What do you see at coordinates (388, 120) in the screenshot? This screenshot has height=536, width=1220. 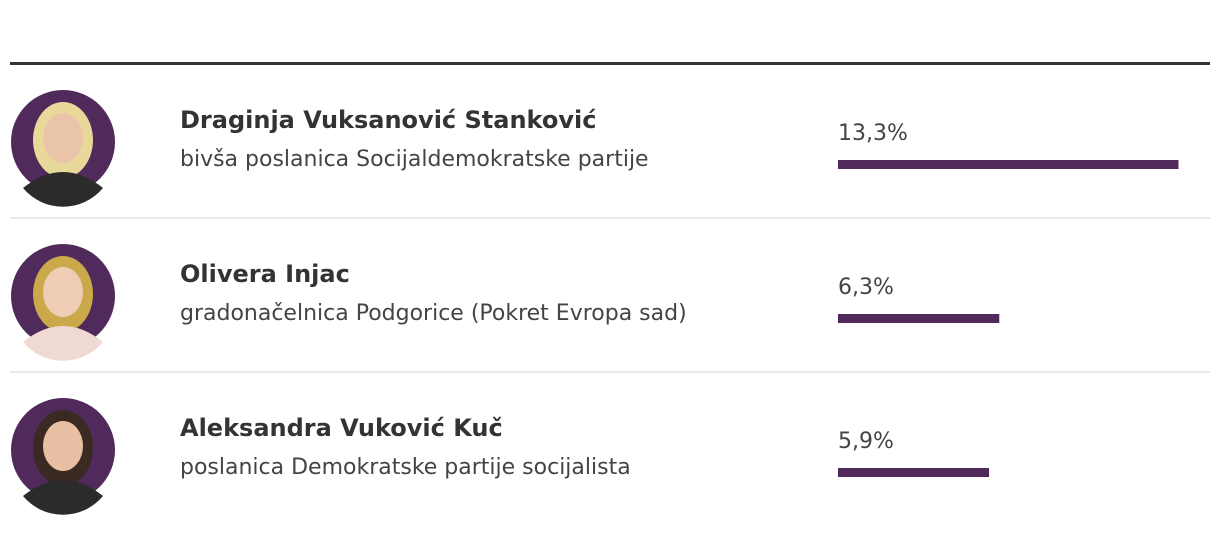 I see `candidate-name: Draginja Vuksanović Stanković` at bounding box center [388, 120].